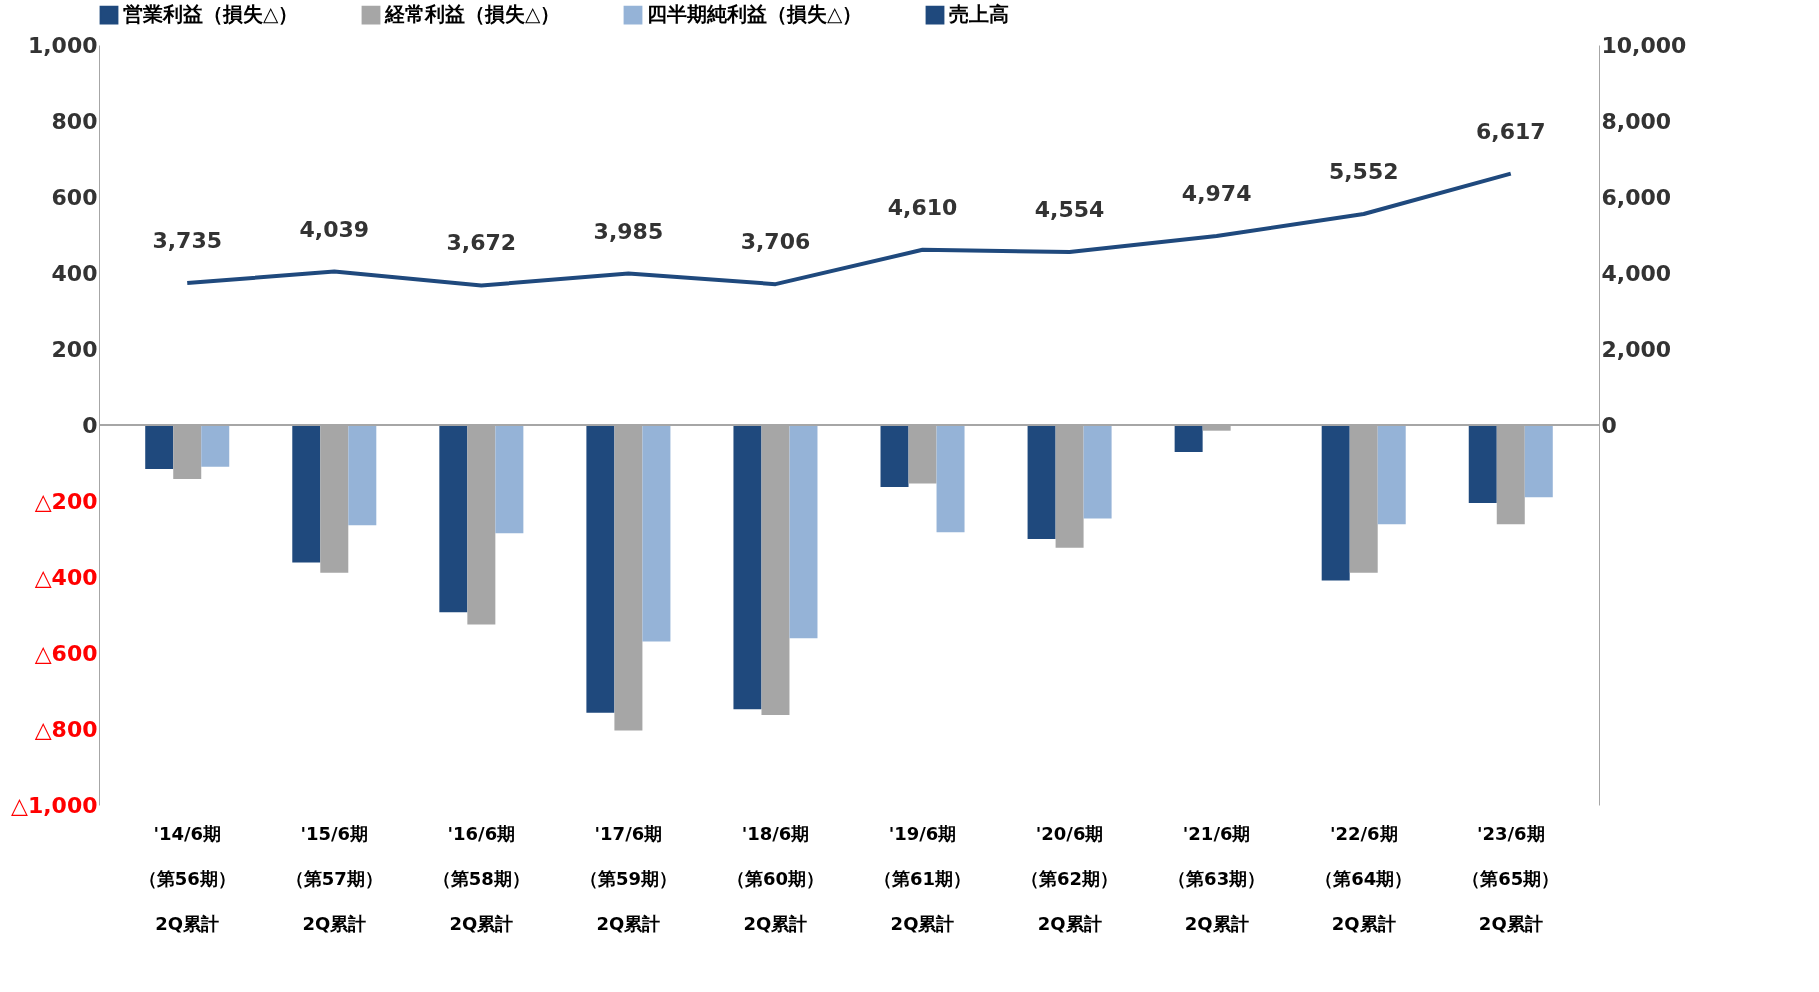 The height and width of the screenshot is (992, 1819). I want to click on category-label: '20/6期（第62期）2Q累計, so click(1070, 878).